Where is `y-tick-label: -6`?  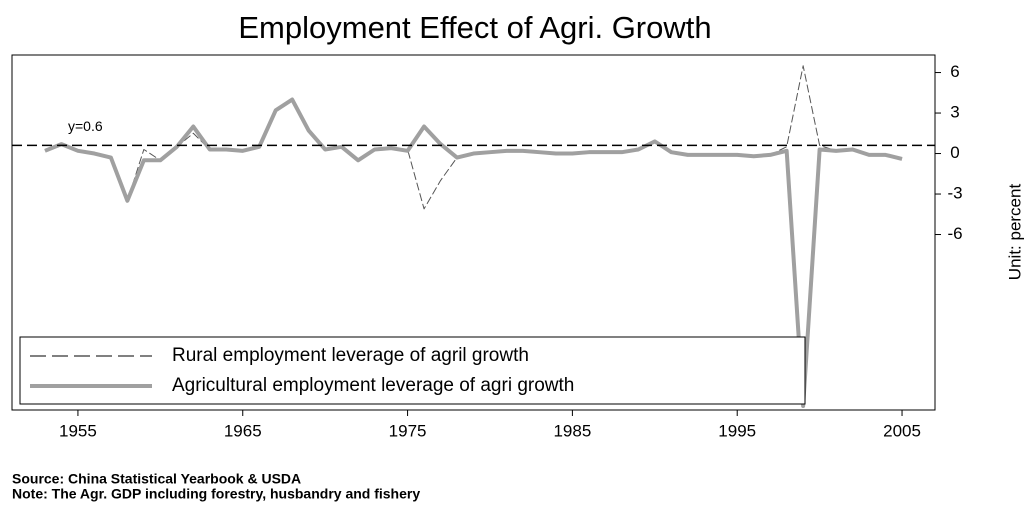
y-tick-label: -6 is located at coordinates (954, 233).